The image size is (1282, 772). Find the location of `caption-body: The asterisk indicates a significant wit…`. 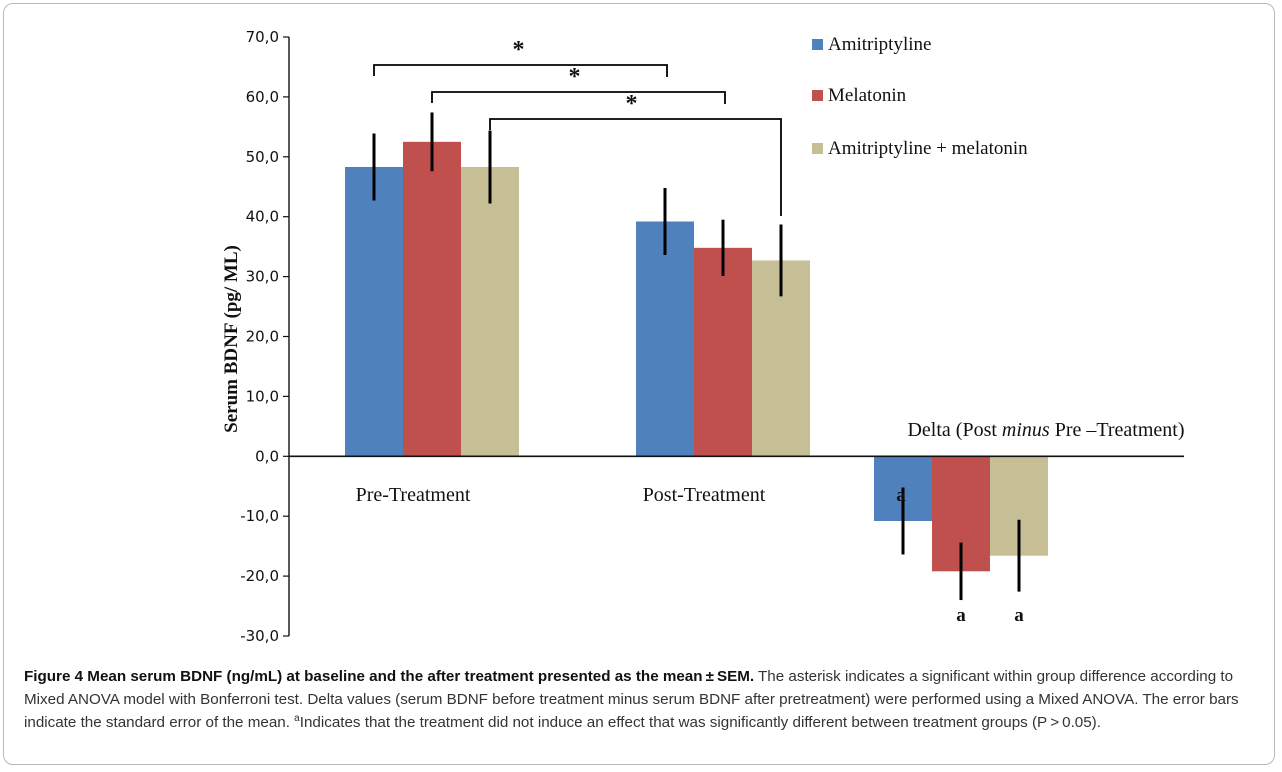

caption-body: The asterisk indicates a significant wit… is located at coordinates (631, 699).